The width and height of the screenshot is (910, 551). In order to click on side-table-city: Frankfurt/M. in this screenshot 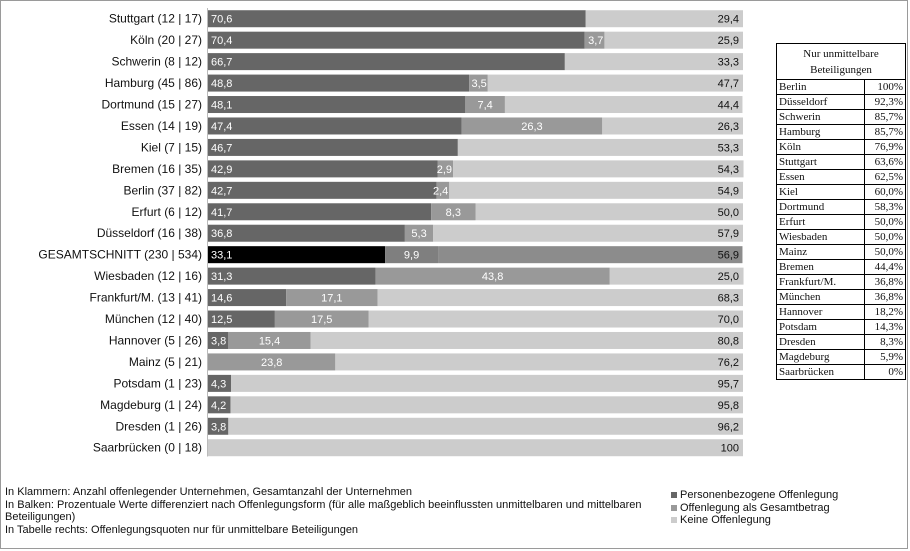, I will do `click(821, 282)`.